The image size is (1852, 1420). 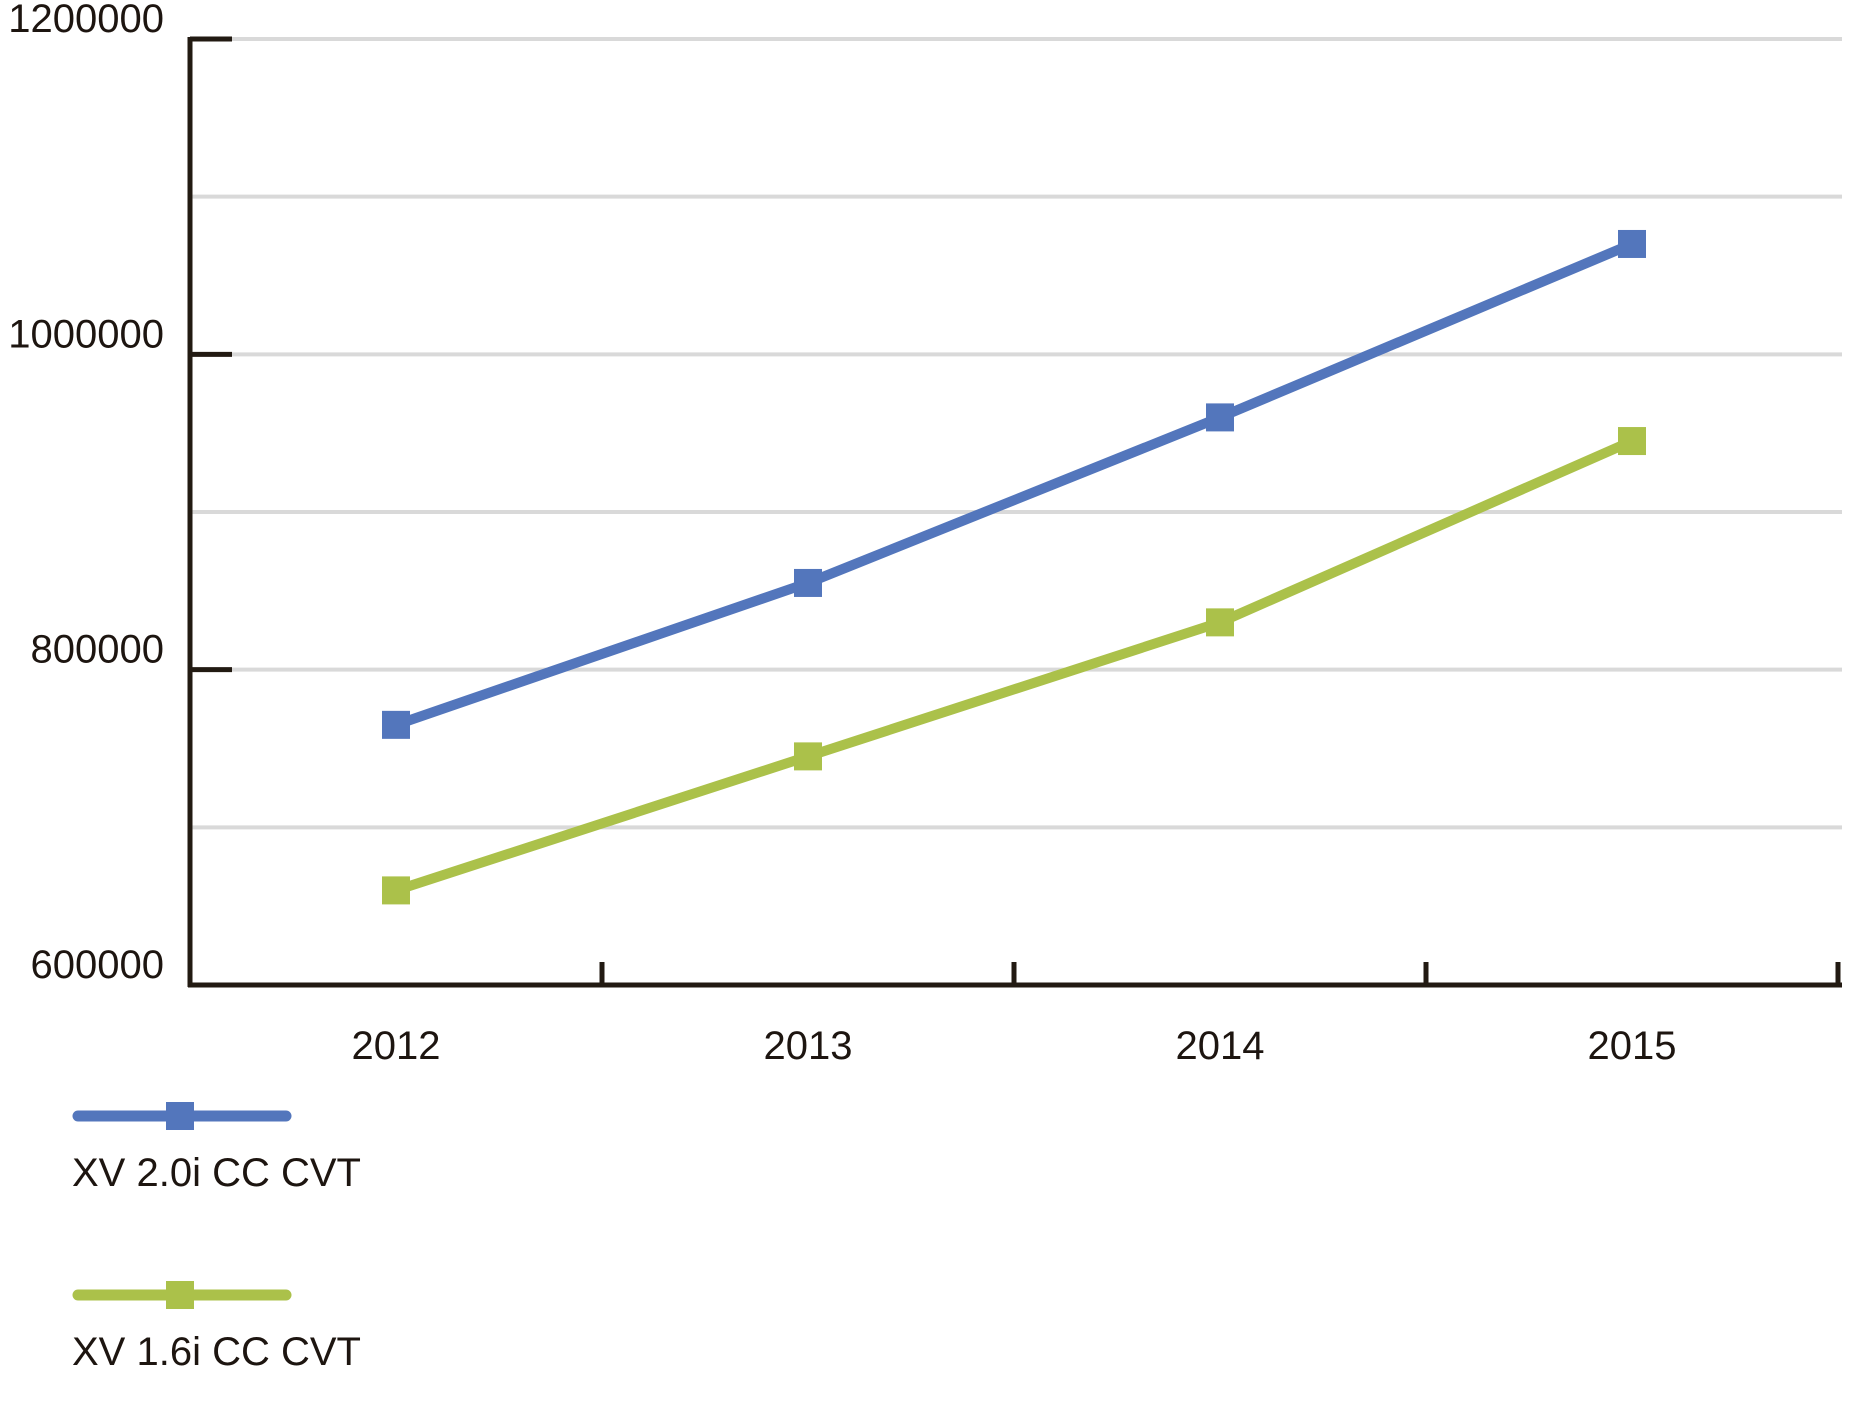 I want to click on legend-swatch-series-2-icon, so click(x=182, y=1295).